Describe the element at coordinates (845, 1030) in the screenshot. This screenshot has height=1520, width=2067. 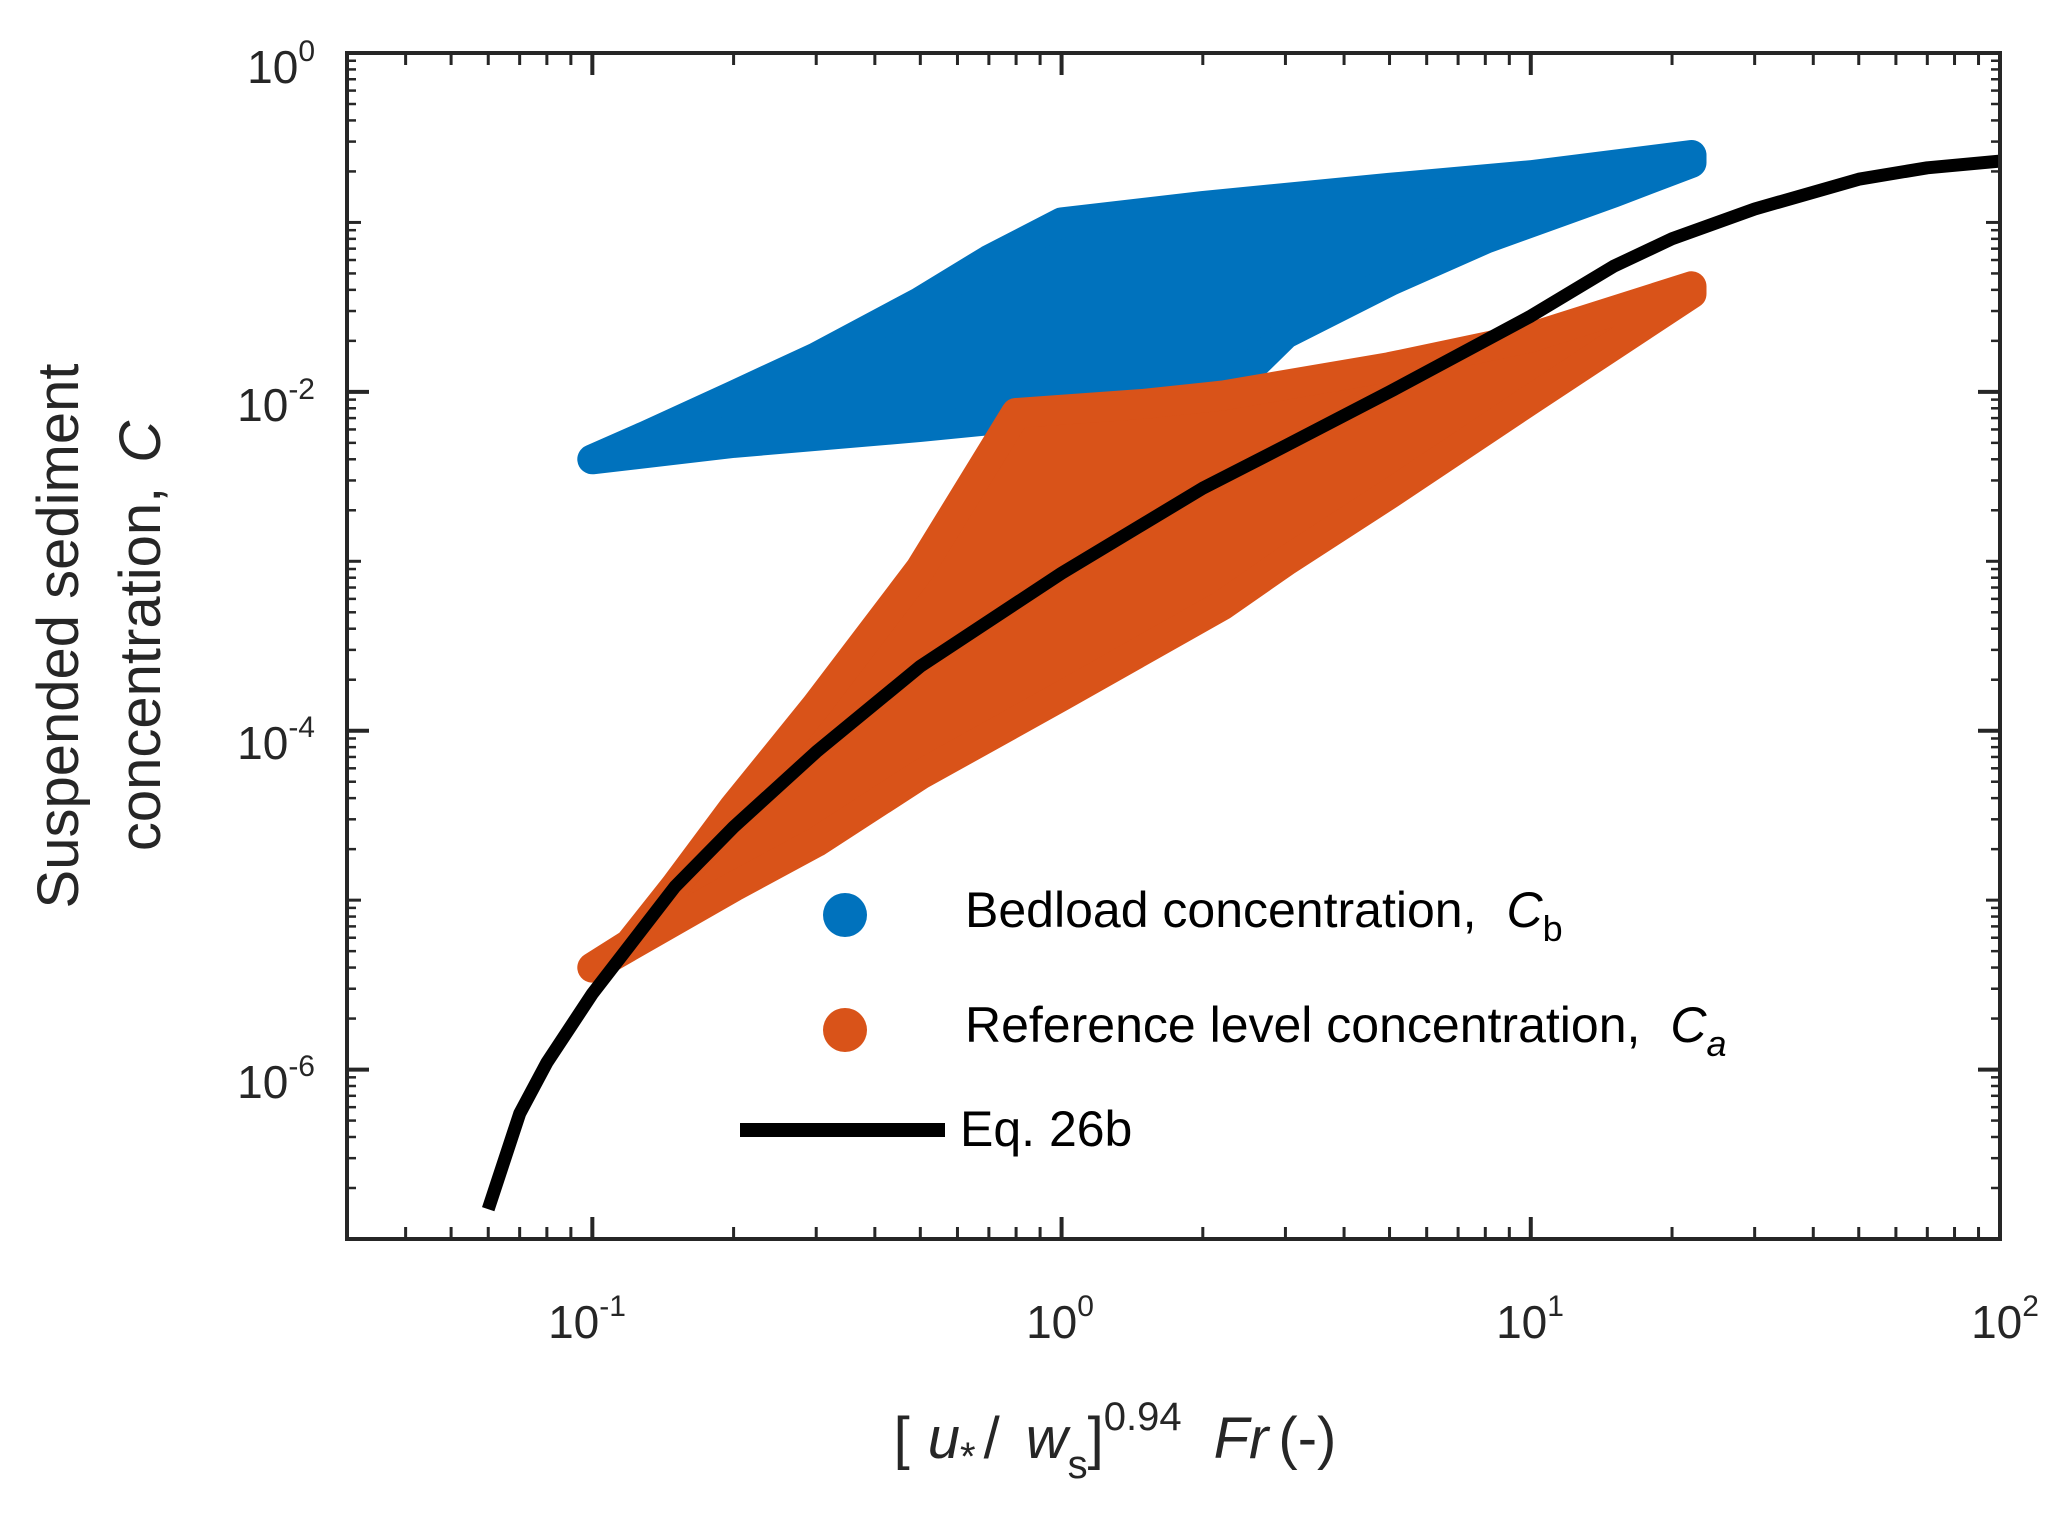
I see `legend-marker-reference` at that location.